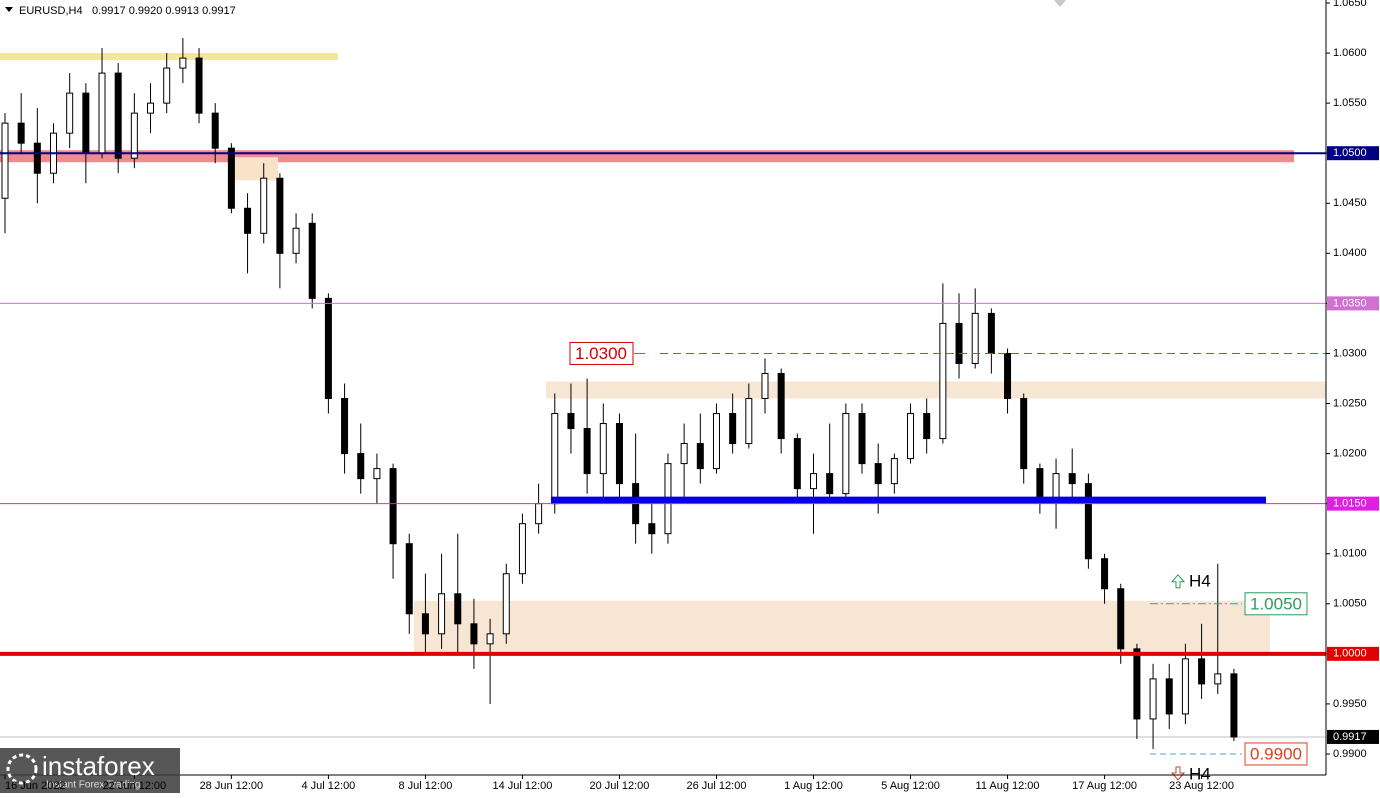 Image resolution: width=1380 pixels, height=798 pixels. I want to click on ohlc-info: 0.9917 0.9920 0.9913 0.9917, so click(164, 11).